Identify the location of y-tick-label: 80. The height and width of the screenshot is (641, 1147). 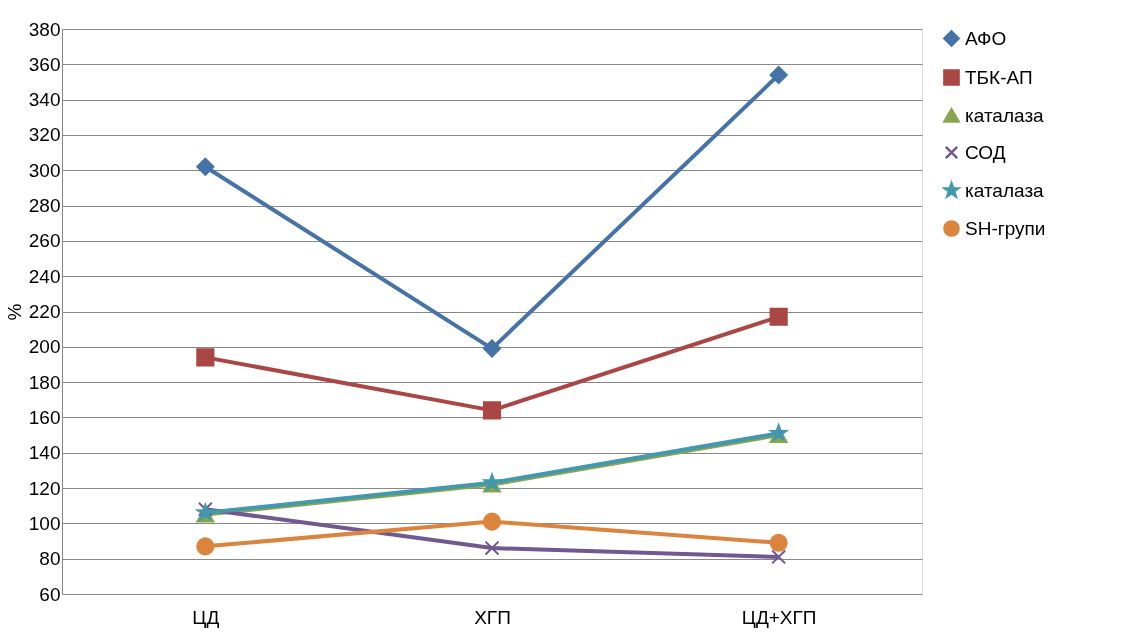
(50, 559).